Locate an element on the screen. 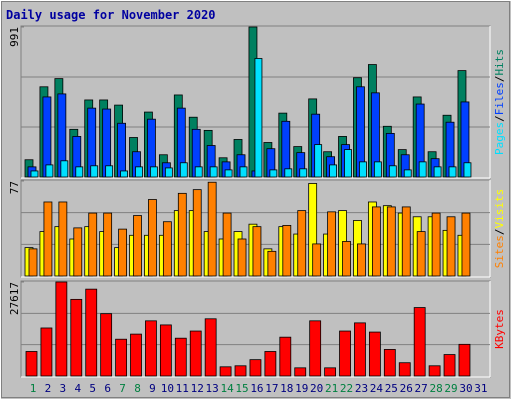 Image resolution: width=512 pixels, height=400 pixels. x-tick-label: 23 is located at coordinates (361, 388).